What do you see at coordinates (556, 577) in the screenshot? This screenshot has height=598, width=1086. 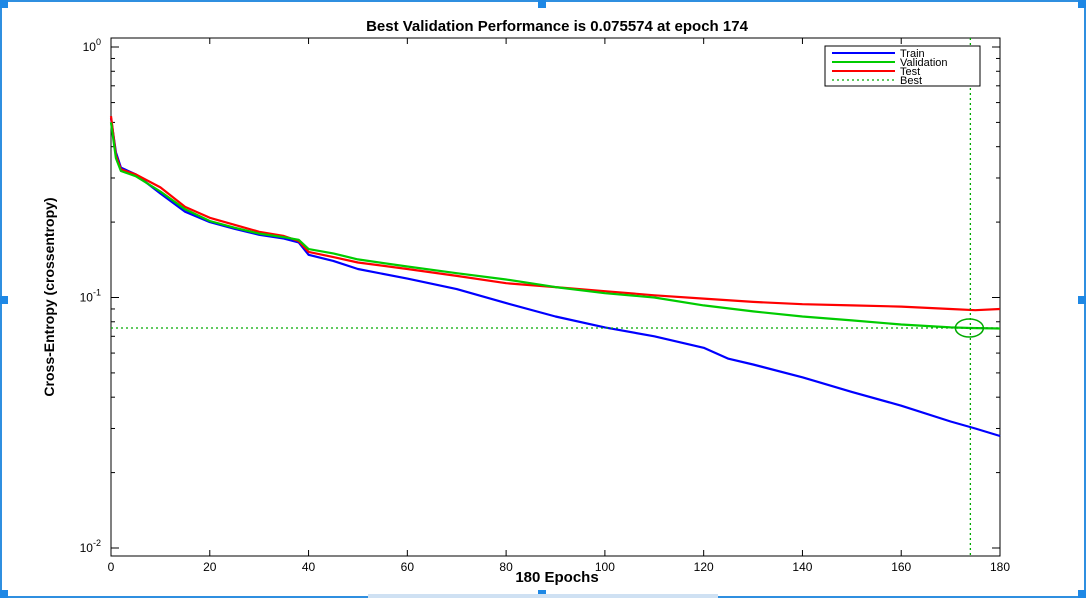 I see `x-axis-label: 180 Epochs` at bounding box center [556, 577].